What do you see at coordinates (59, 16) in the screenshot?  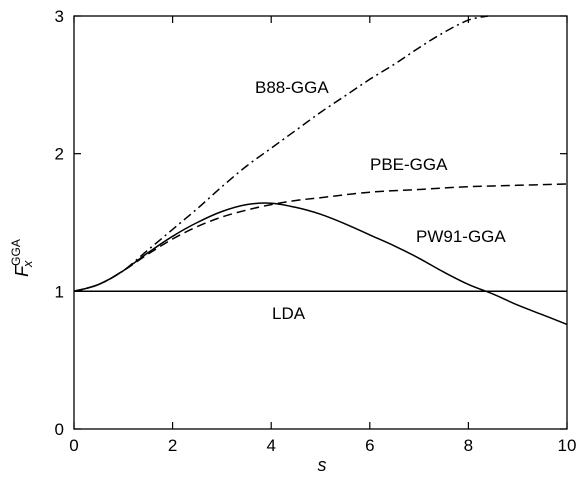 I see `y-tick-label: 3` at bounding box center [59, 16].